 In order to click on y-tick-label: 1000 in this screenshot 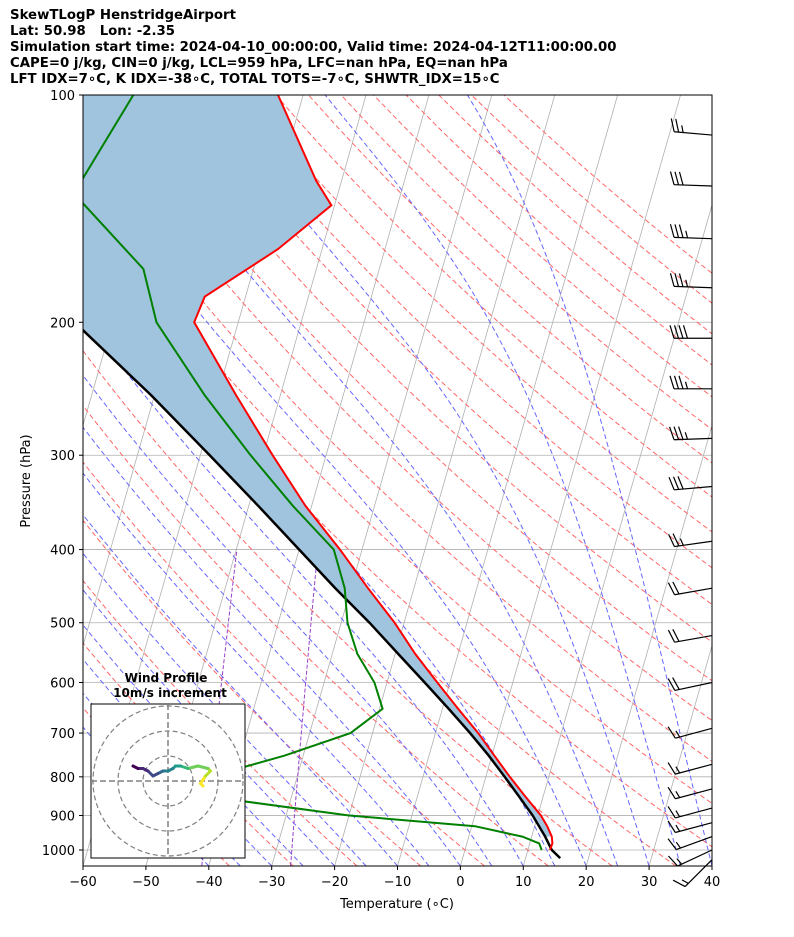, I will do `click(58, 851)`.